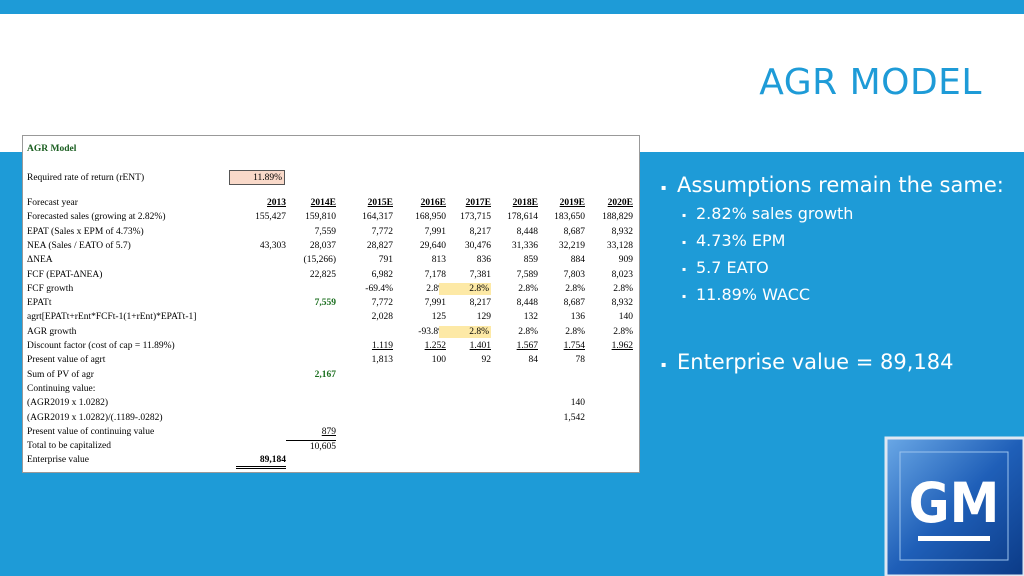 This screenshot has width=1024, height=576. What do you see at coordinates (571, 245) in the screenshot?
I see `table-cell: 32,219` at bounding box center [571, 245].